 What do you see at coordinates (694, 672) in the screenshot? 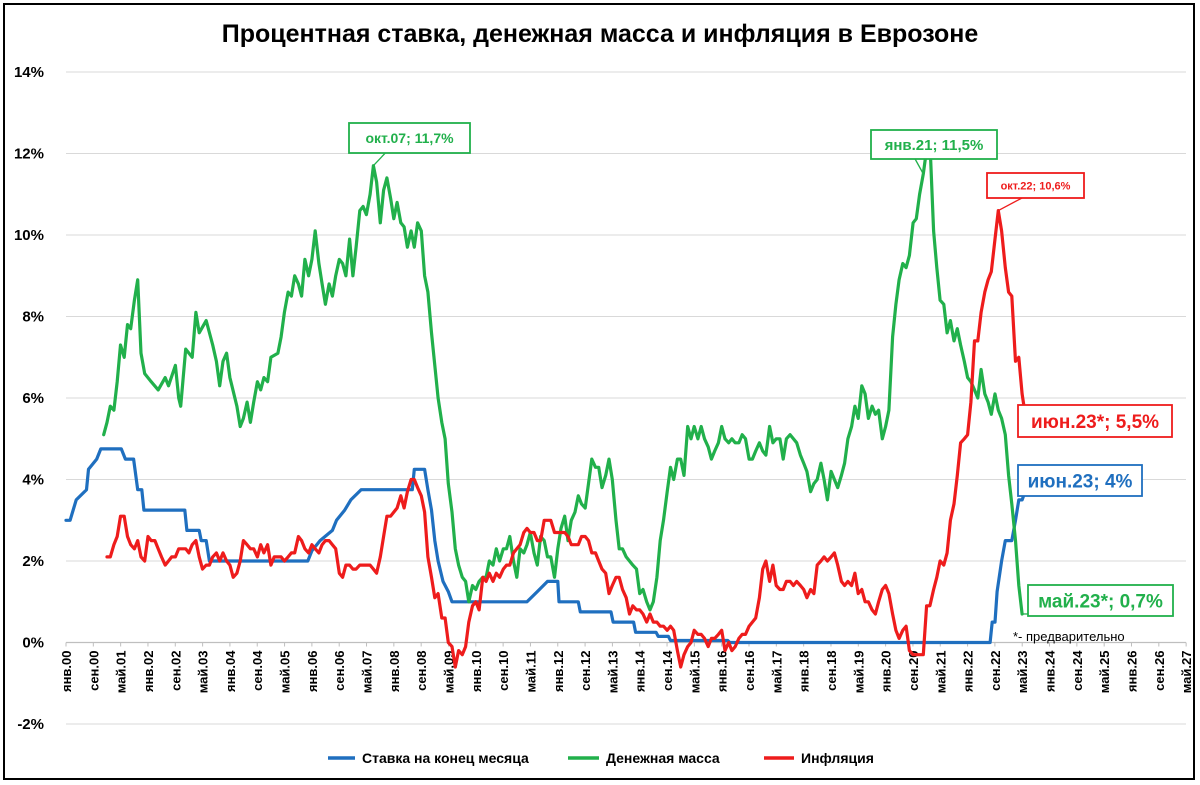
I see `x-tick-label: май.15` at bounding box center [694, 672].